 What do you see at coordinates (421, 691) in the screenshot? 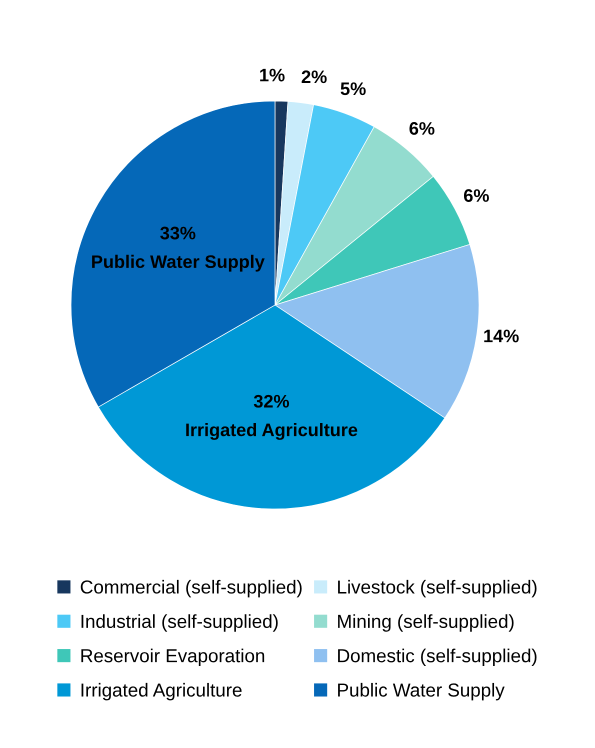
I see `legend-label: Public Water Supply` at bounding box center [421, 691].